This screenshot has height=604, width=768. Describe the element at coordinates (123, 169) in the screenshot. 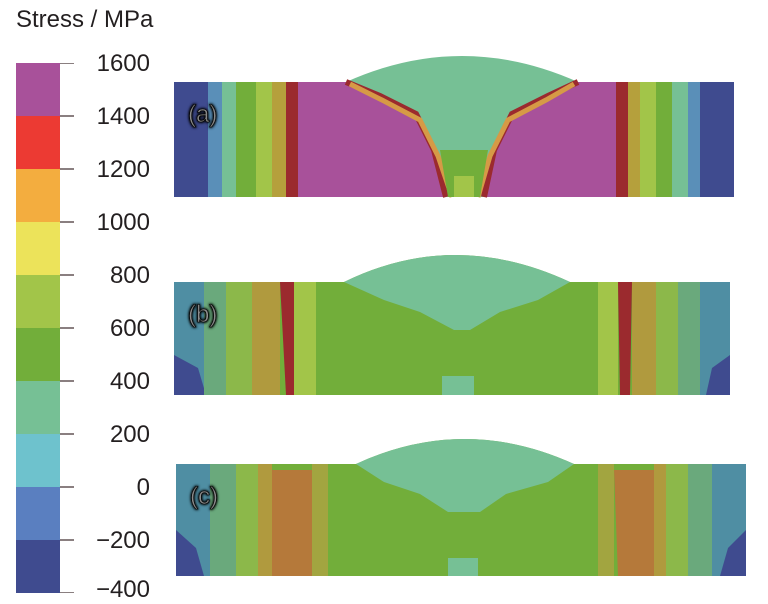

I see `tick-label-1200: 1200` at that location.